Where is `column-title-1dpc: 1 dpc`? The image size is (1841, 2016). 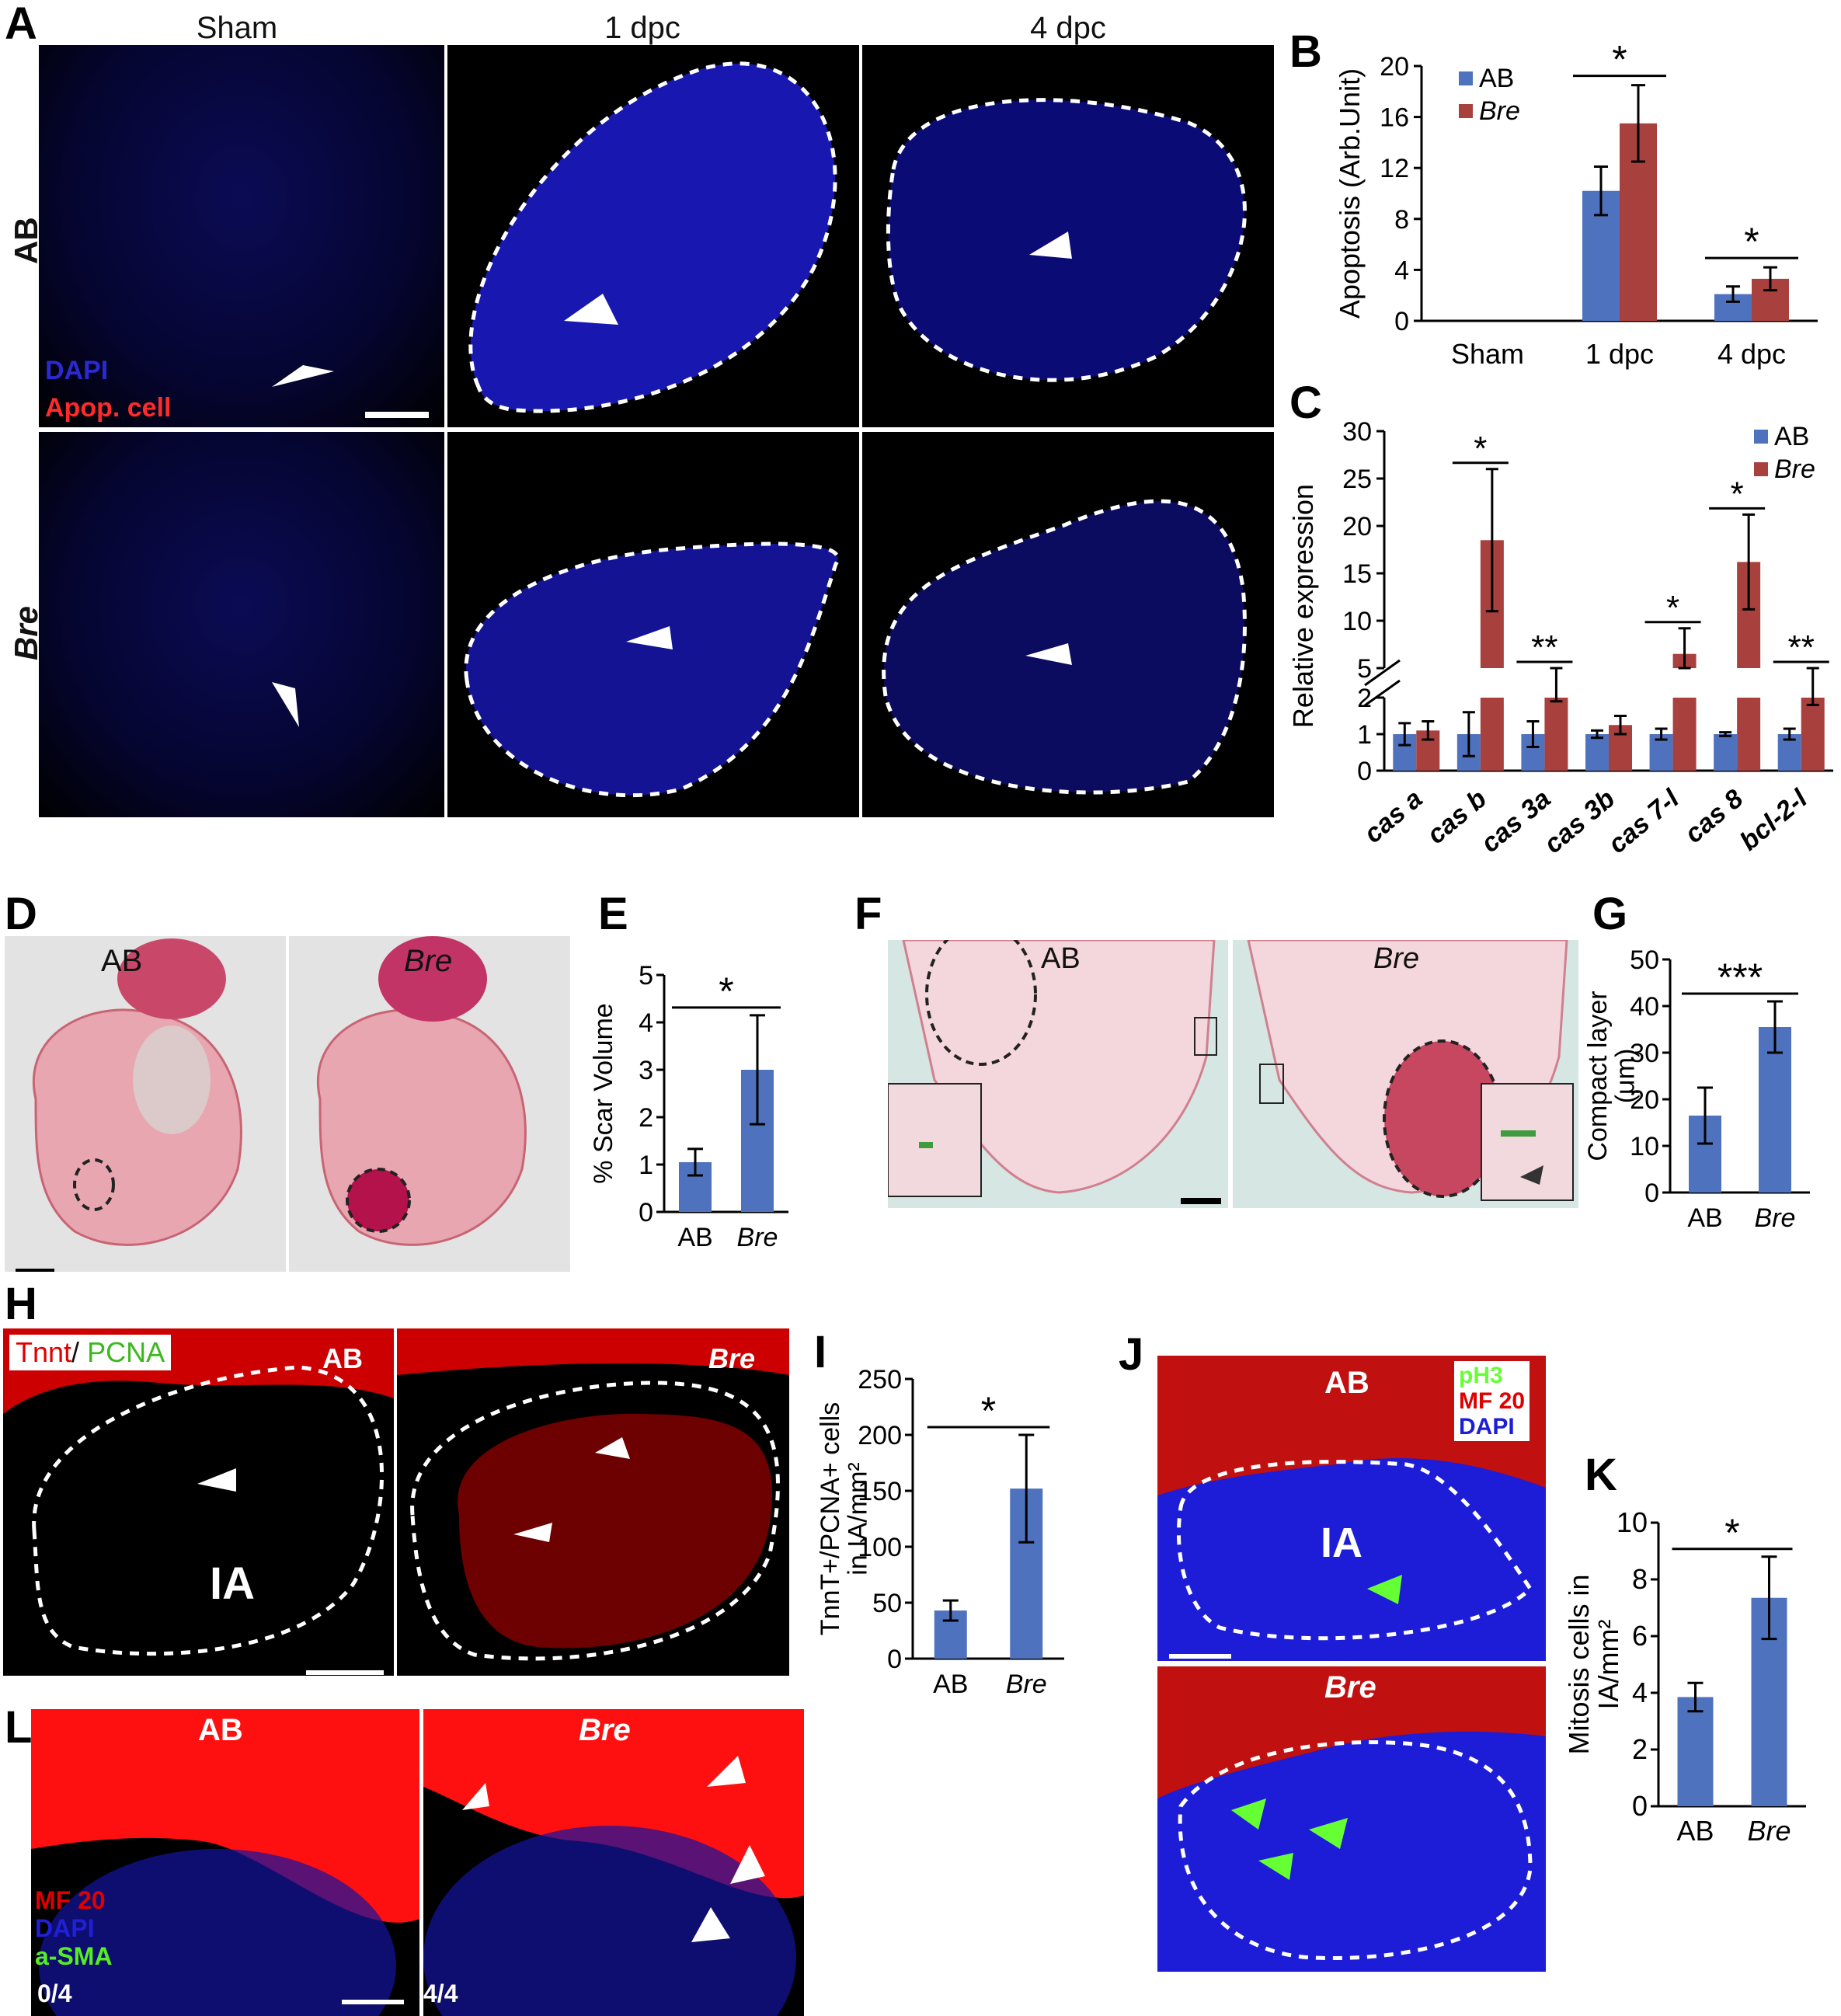 column-title-1dpc: 1 dpc is located at coordinates (642, 28).